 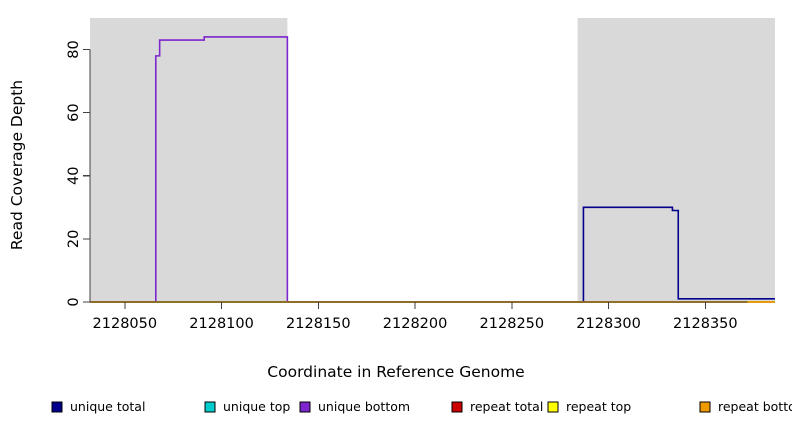 I want to click on legend-item-unique-bottom: unique bottom, so click(x=354, y=406).